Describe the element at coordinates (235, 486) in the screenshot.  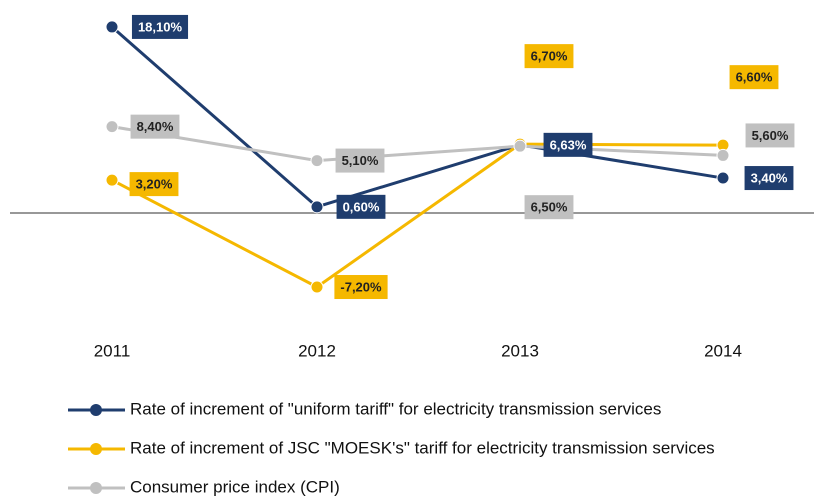
I see `legend-label: Consumer price index (CPI)` at that location.